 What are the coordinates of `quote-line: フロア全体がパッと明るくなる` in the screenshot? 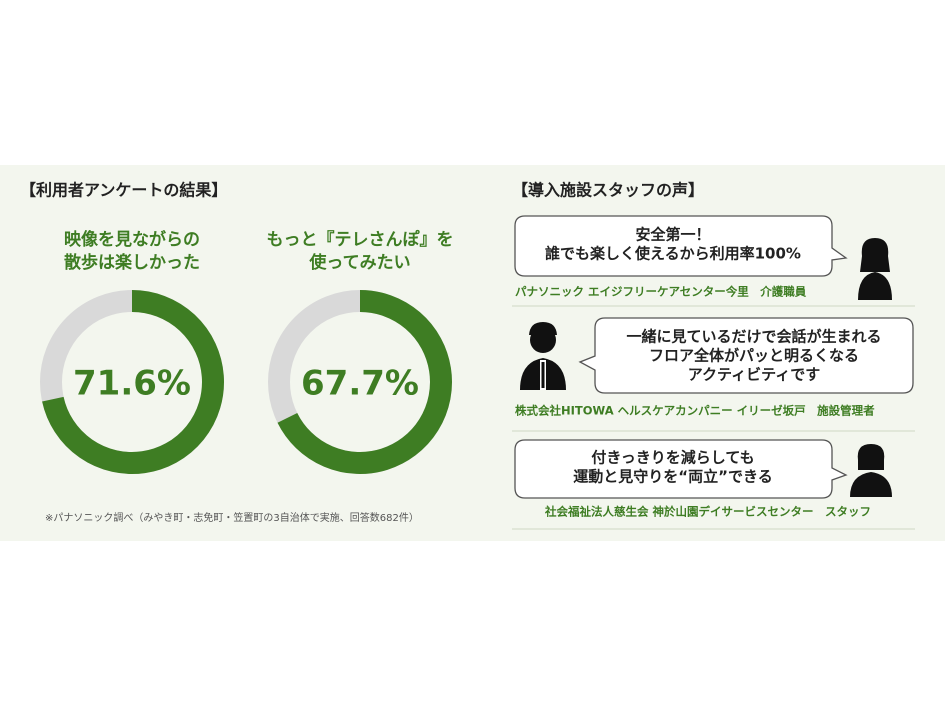 It's located at (754, 356).